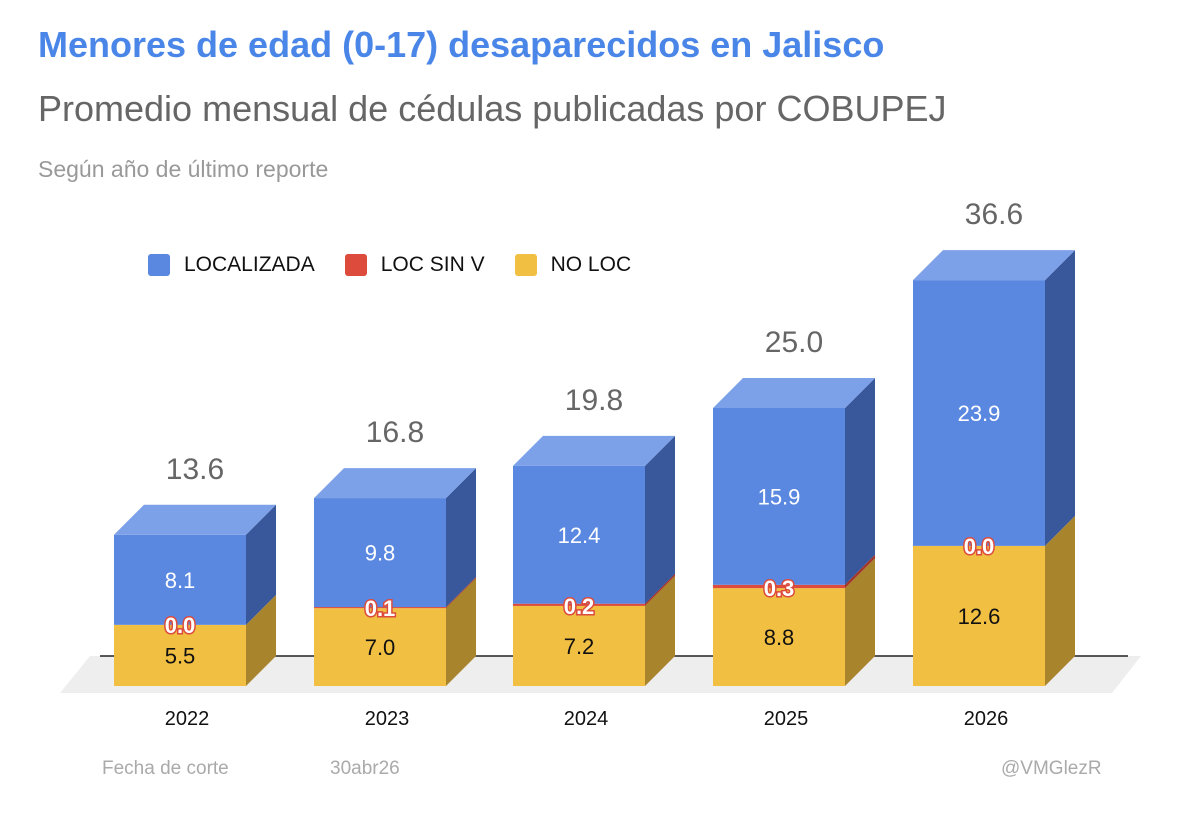  Describe the element at coordinates (586, 719) in the screenshot. I see `x-tick-label: 2024` at that location.